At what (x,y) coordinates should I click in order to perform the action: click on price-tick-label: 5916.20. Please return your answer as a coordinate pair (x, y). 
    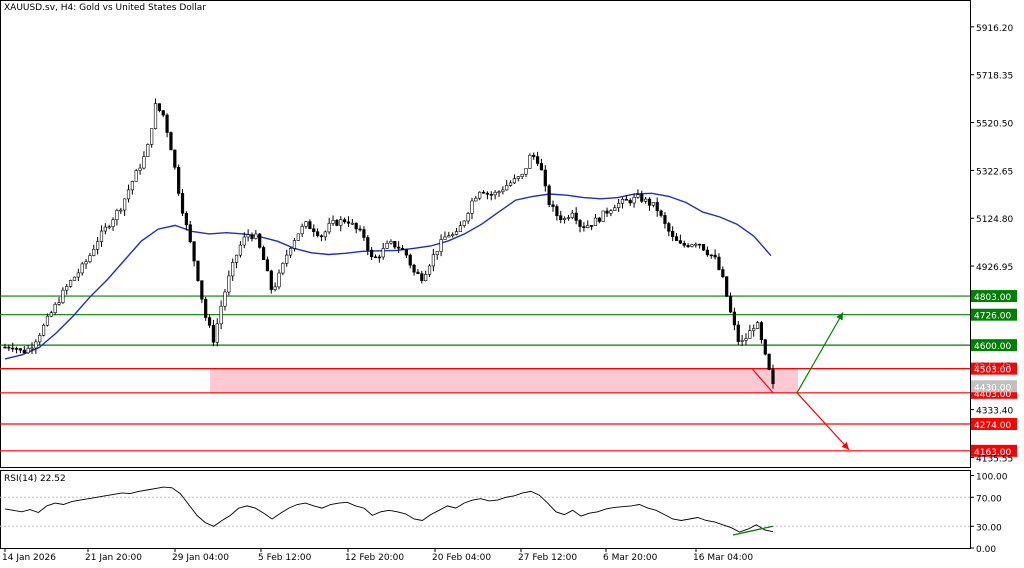
    Looking at the image, I should click on (994, 29).